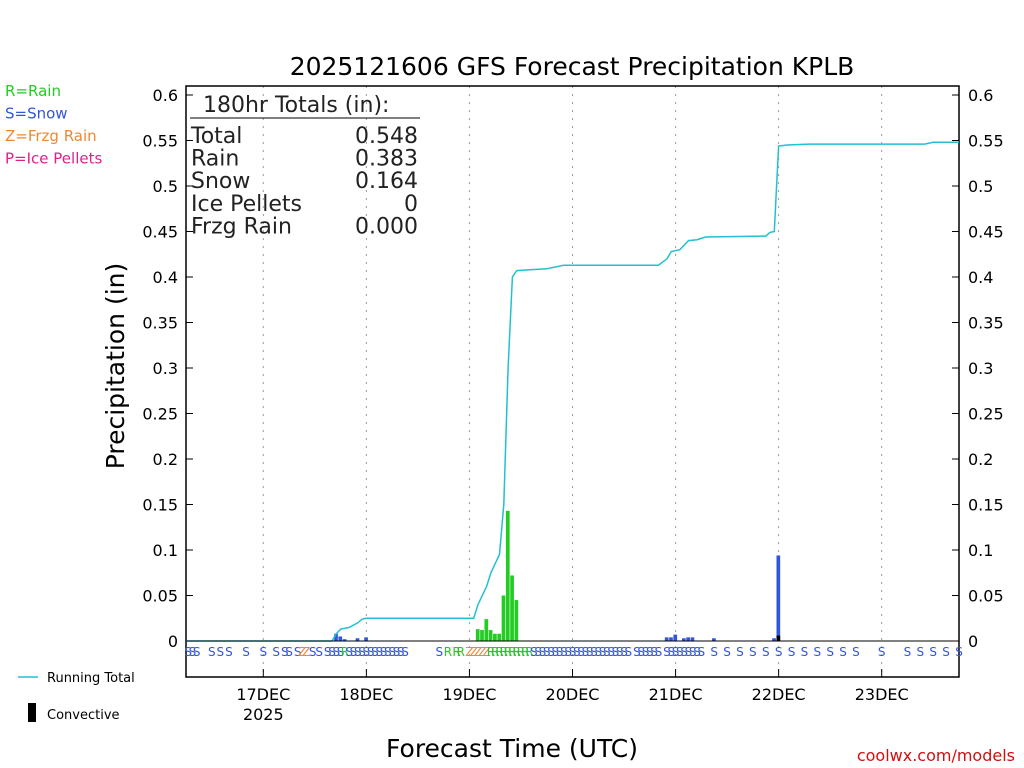 Image resolution: width=1024 pixels, height=768 pixels. What do you see at coordinates (386, 226) in the screenshot?
I see `totals-row-value-4: 0.000` at bounding box center [386, 226].